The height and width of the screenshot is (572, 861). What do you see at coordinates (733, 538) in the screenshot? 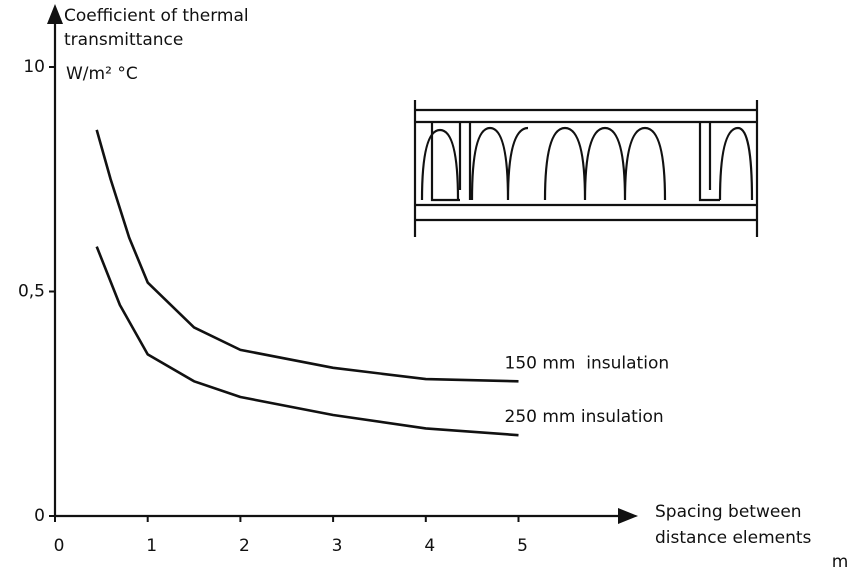
I see `x-axis-label: distance elements` at bounding box center [733, 538].